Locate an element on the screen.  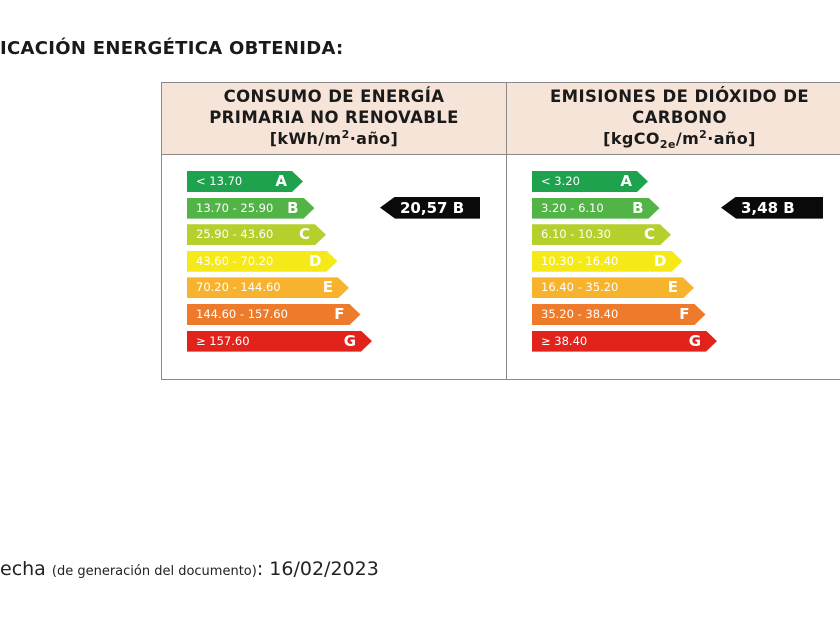
emisiones-bar-range: 6.10 - 10.30 is located at coordinates (576, 234).